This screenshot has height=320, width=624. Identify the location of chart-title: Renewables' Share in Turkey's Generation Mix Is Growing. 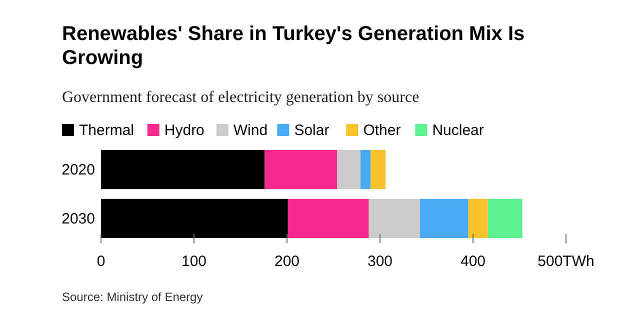
(293, 46).